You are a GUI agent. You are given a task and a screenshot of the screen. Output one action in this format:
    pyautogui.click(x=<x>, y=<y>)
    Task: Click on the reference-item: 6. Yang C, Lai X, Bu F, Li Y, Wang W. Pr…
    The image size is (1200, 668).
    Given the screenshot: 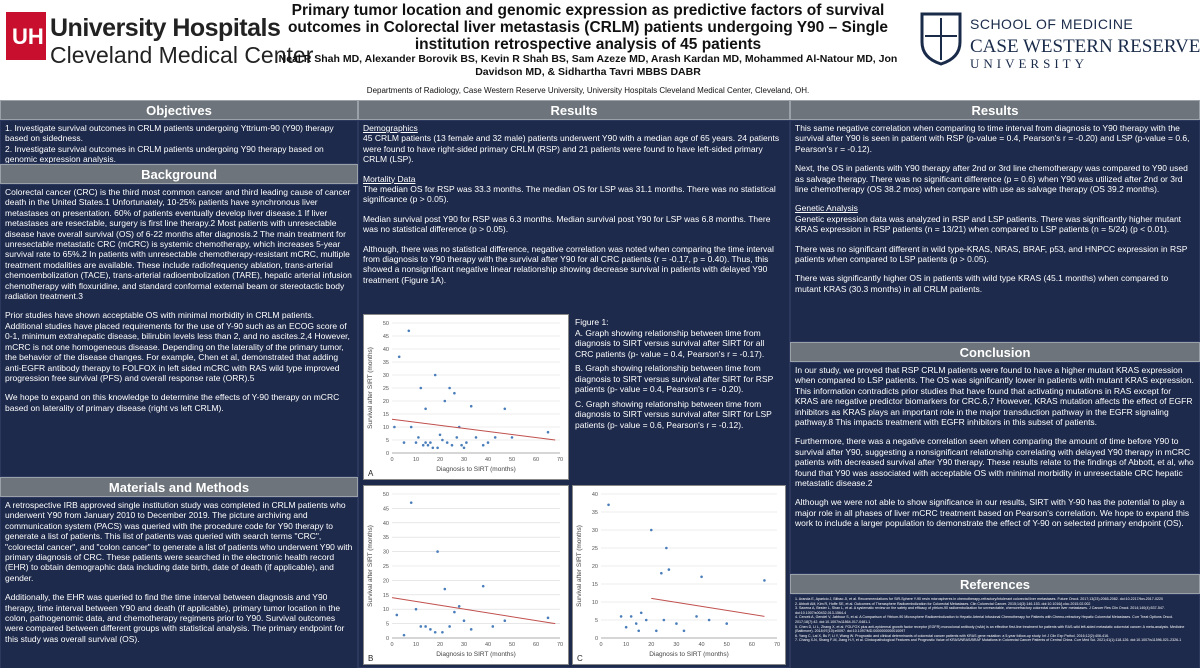 What is the action you would take?
    pyautogui.click(x=952, y=635)
    